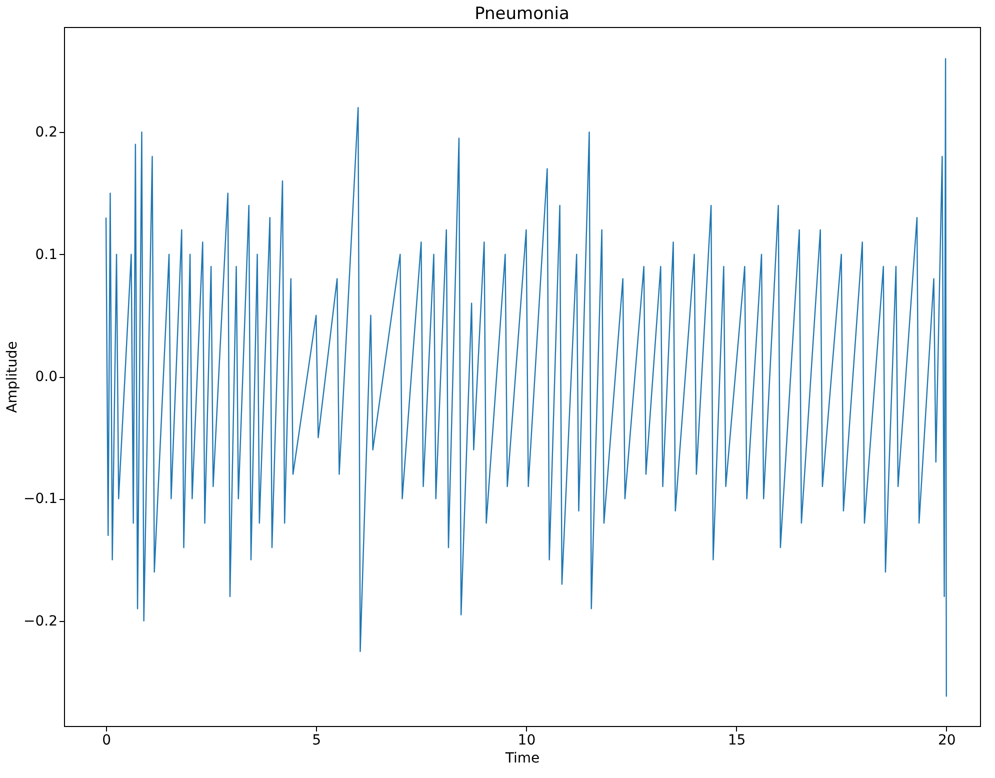 This screenshot has width=995, height=778. I want to click on x-tick-label: 10, so click(527, 740).